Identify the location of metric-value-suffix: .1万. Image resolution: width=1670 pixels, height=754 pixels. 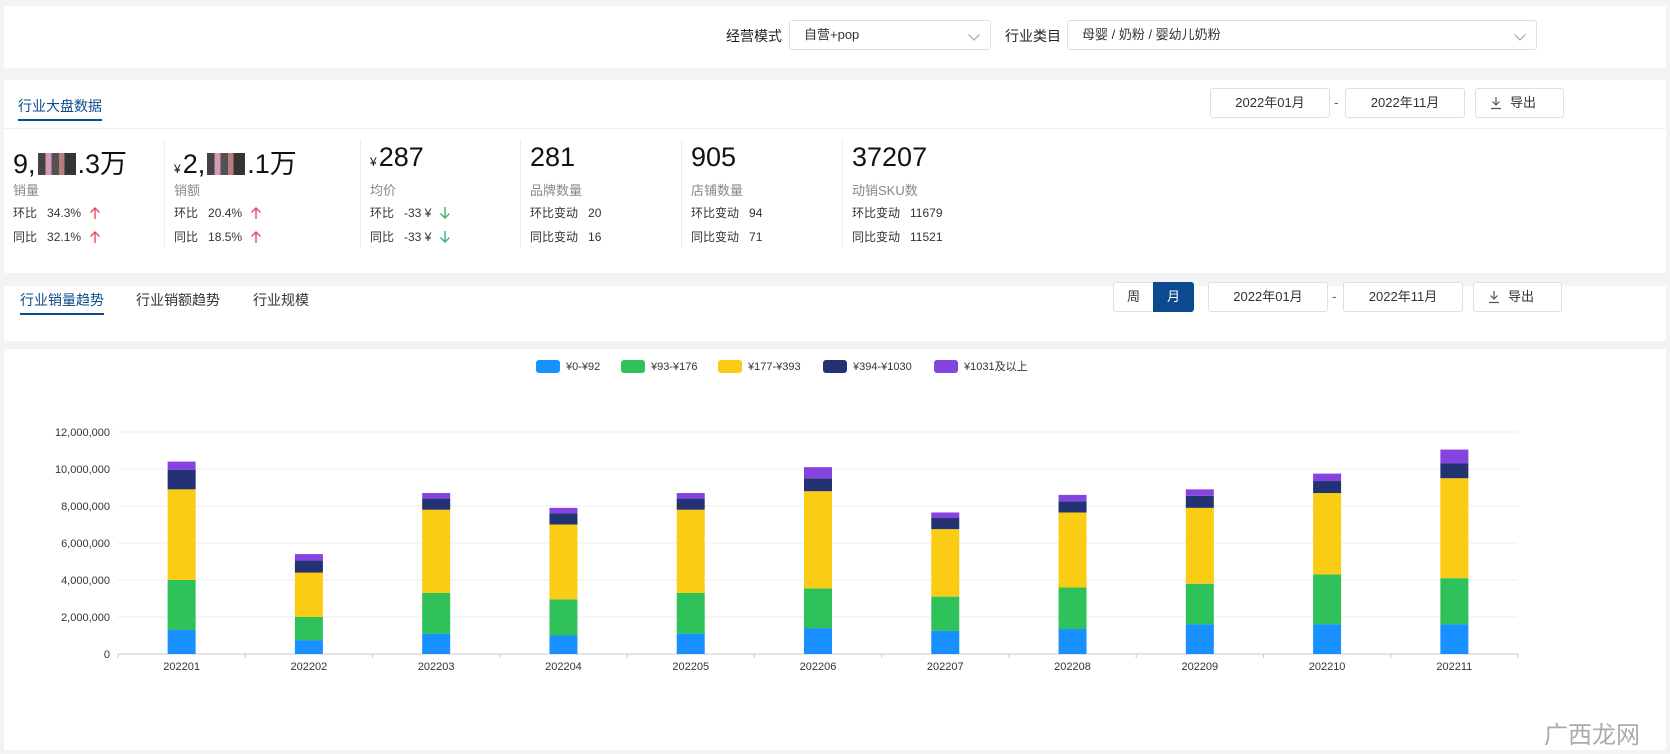
(272, 164).